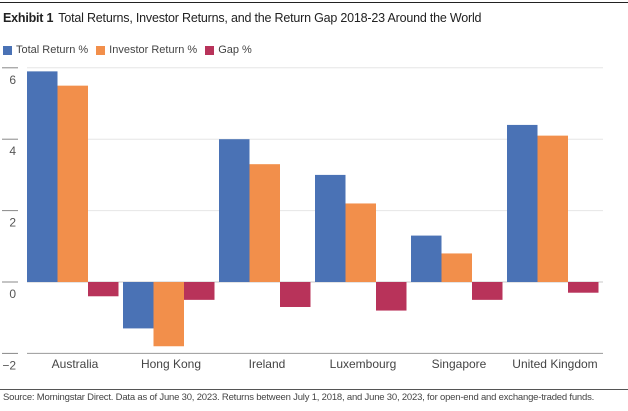 This screenshot has width=628, height=411. I want to click on bar-gap-hong-kong, so click(199, 291).